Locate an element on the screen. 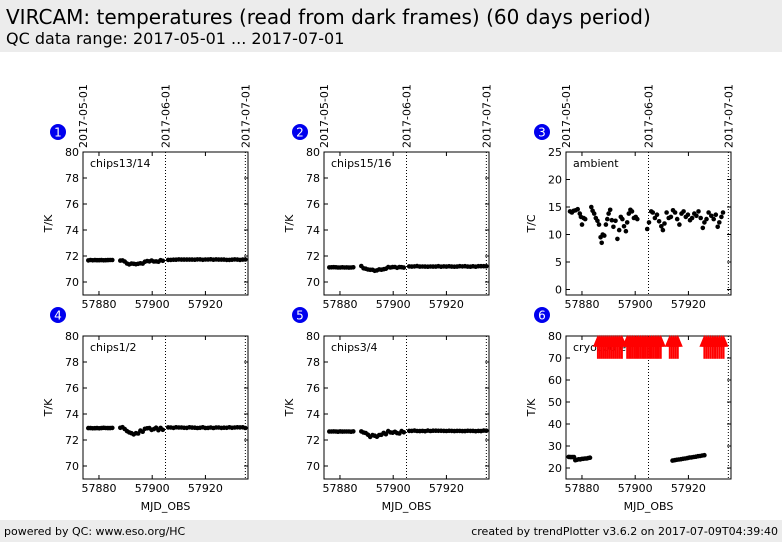 This screenshot has width=782, height=542. panel-number: 1 is located at coordinates (58, 133).